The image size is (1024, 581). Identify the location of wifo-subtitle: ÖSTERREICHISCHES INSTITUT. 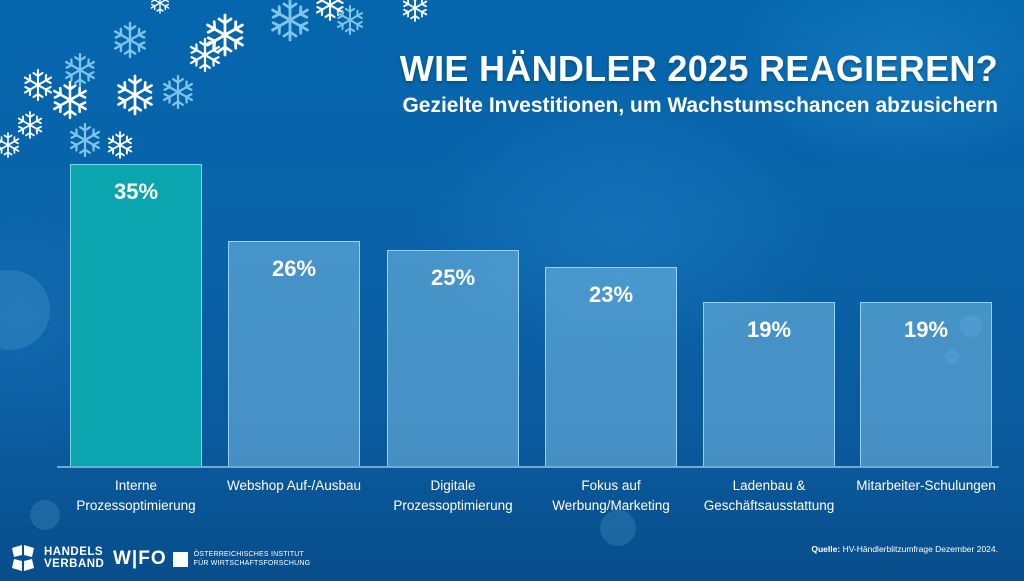
(249, 554).